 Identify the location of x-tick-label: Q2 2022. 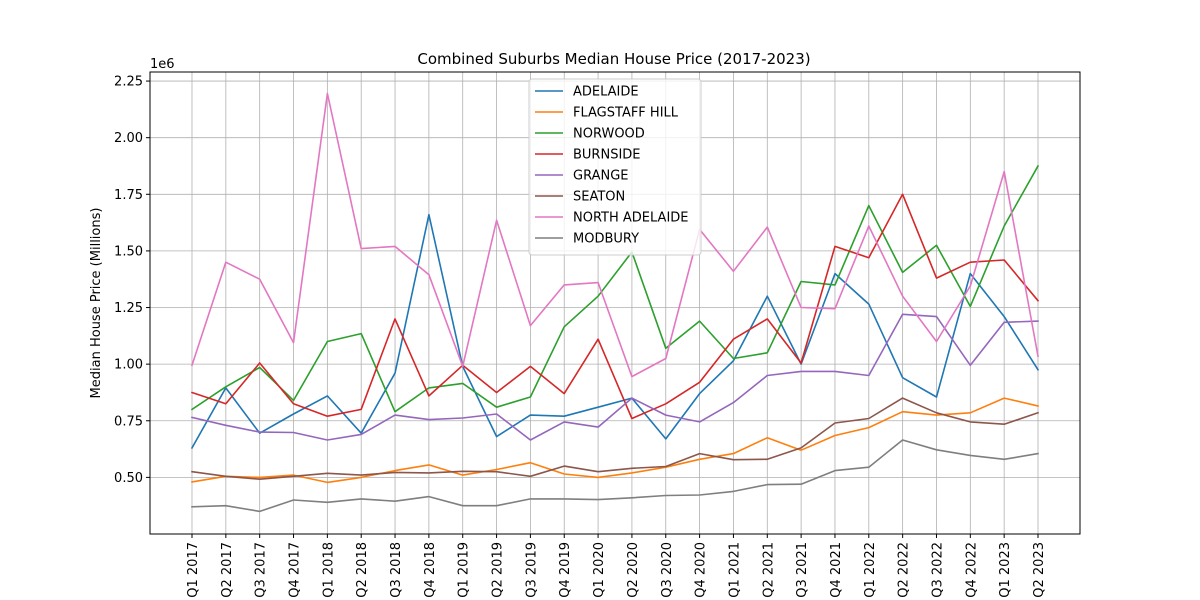
(904, 570).